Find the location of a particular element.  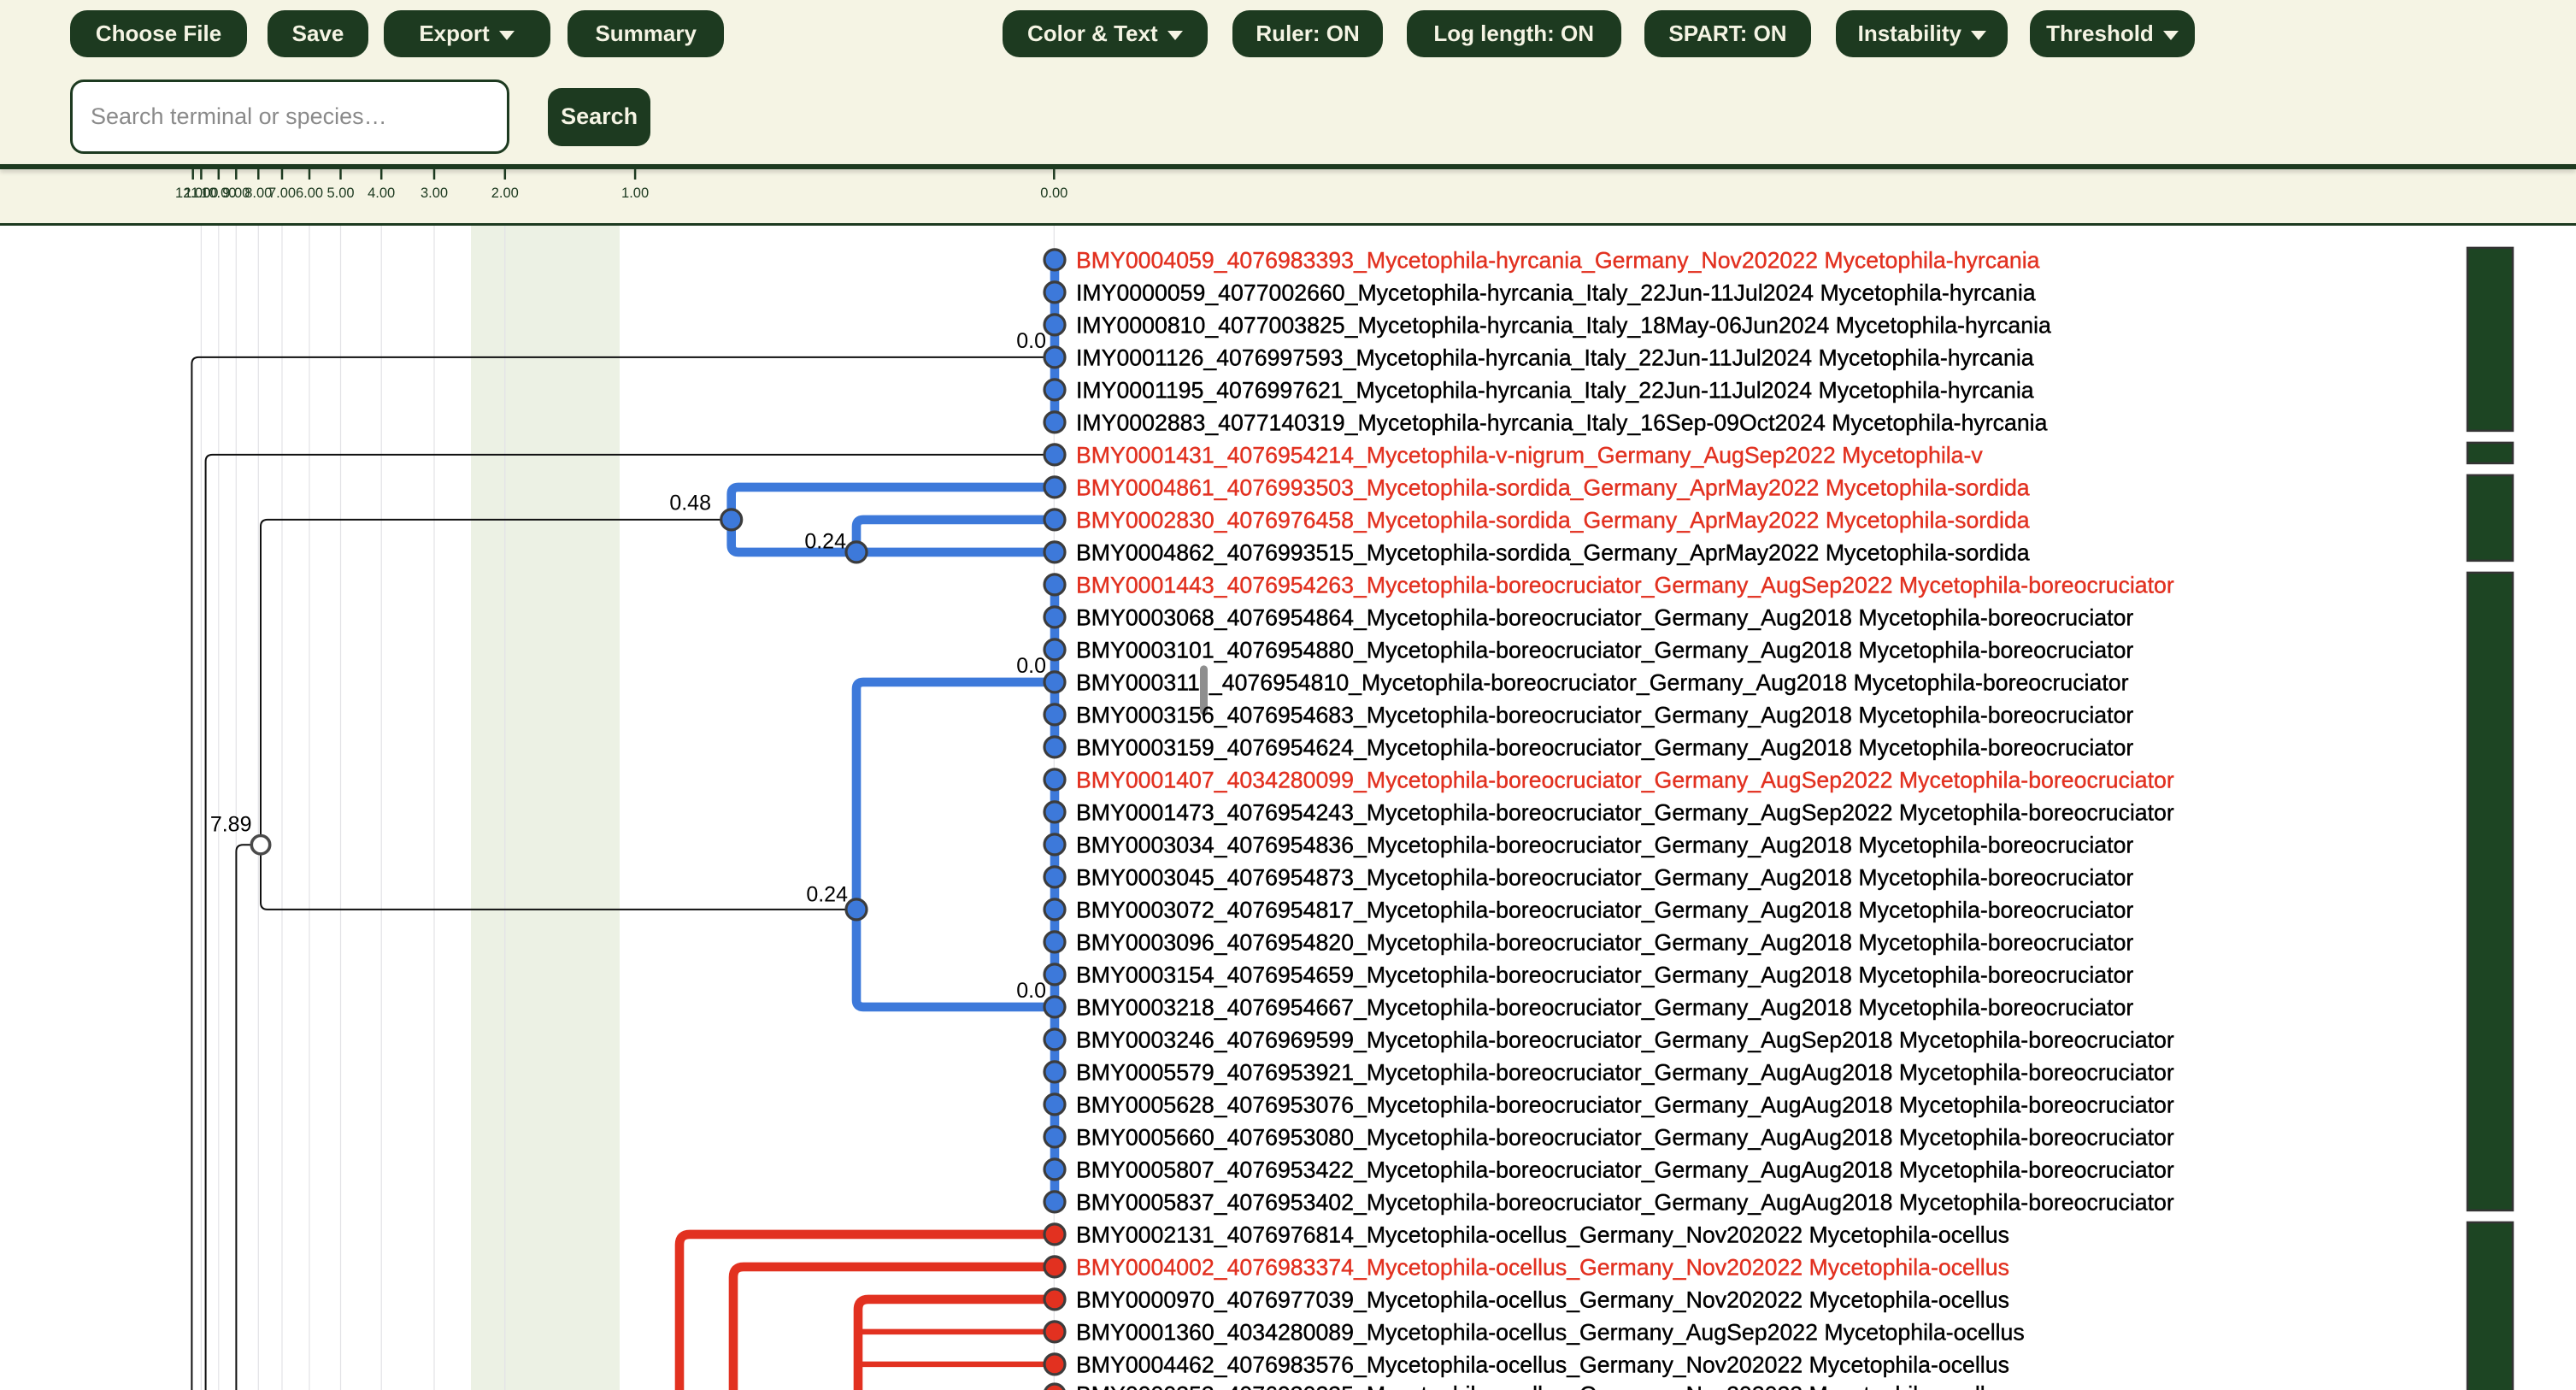

svg-text: 11.00 is located at coordinates (201, 193).